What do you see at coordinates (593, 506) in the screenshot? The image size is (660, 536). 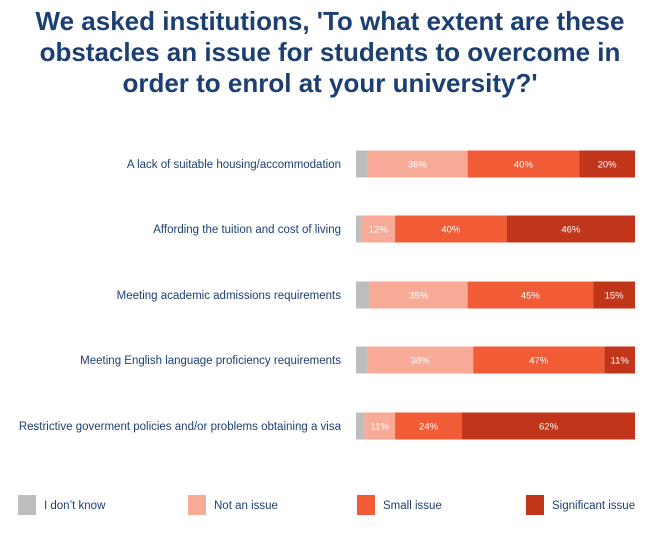 I see `legend-label: Significant issue` at bounding box center [593, 506].